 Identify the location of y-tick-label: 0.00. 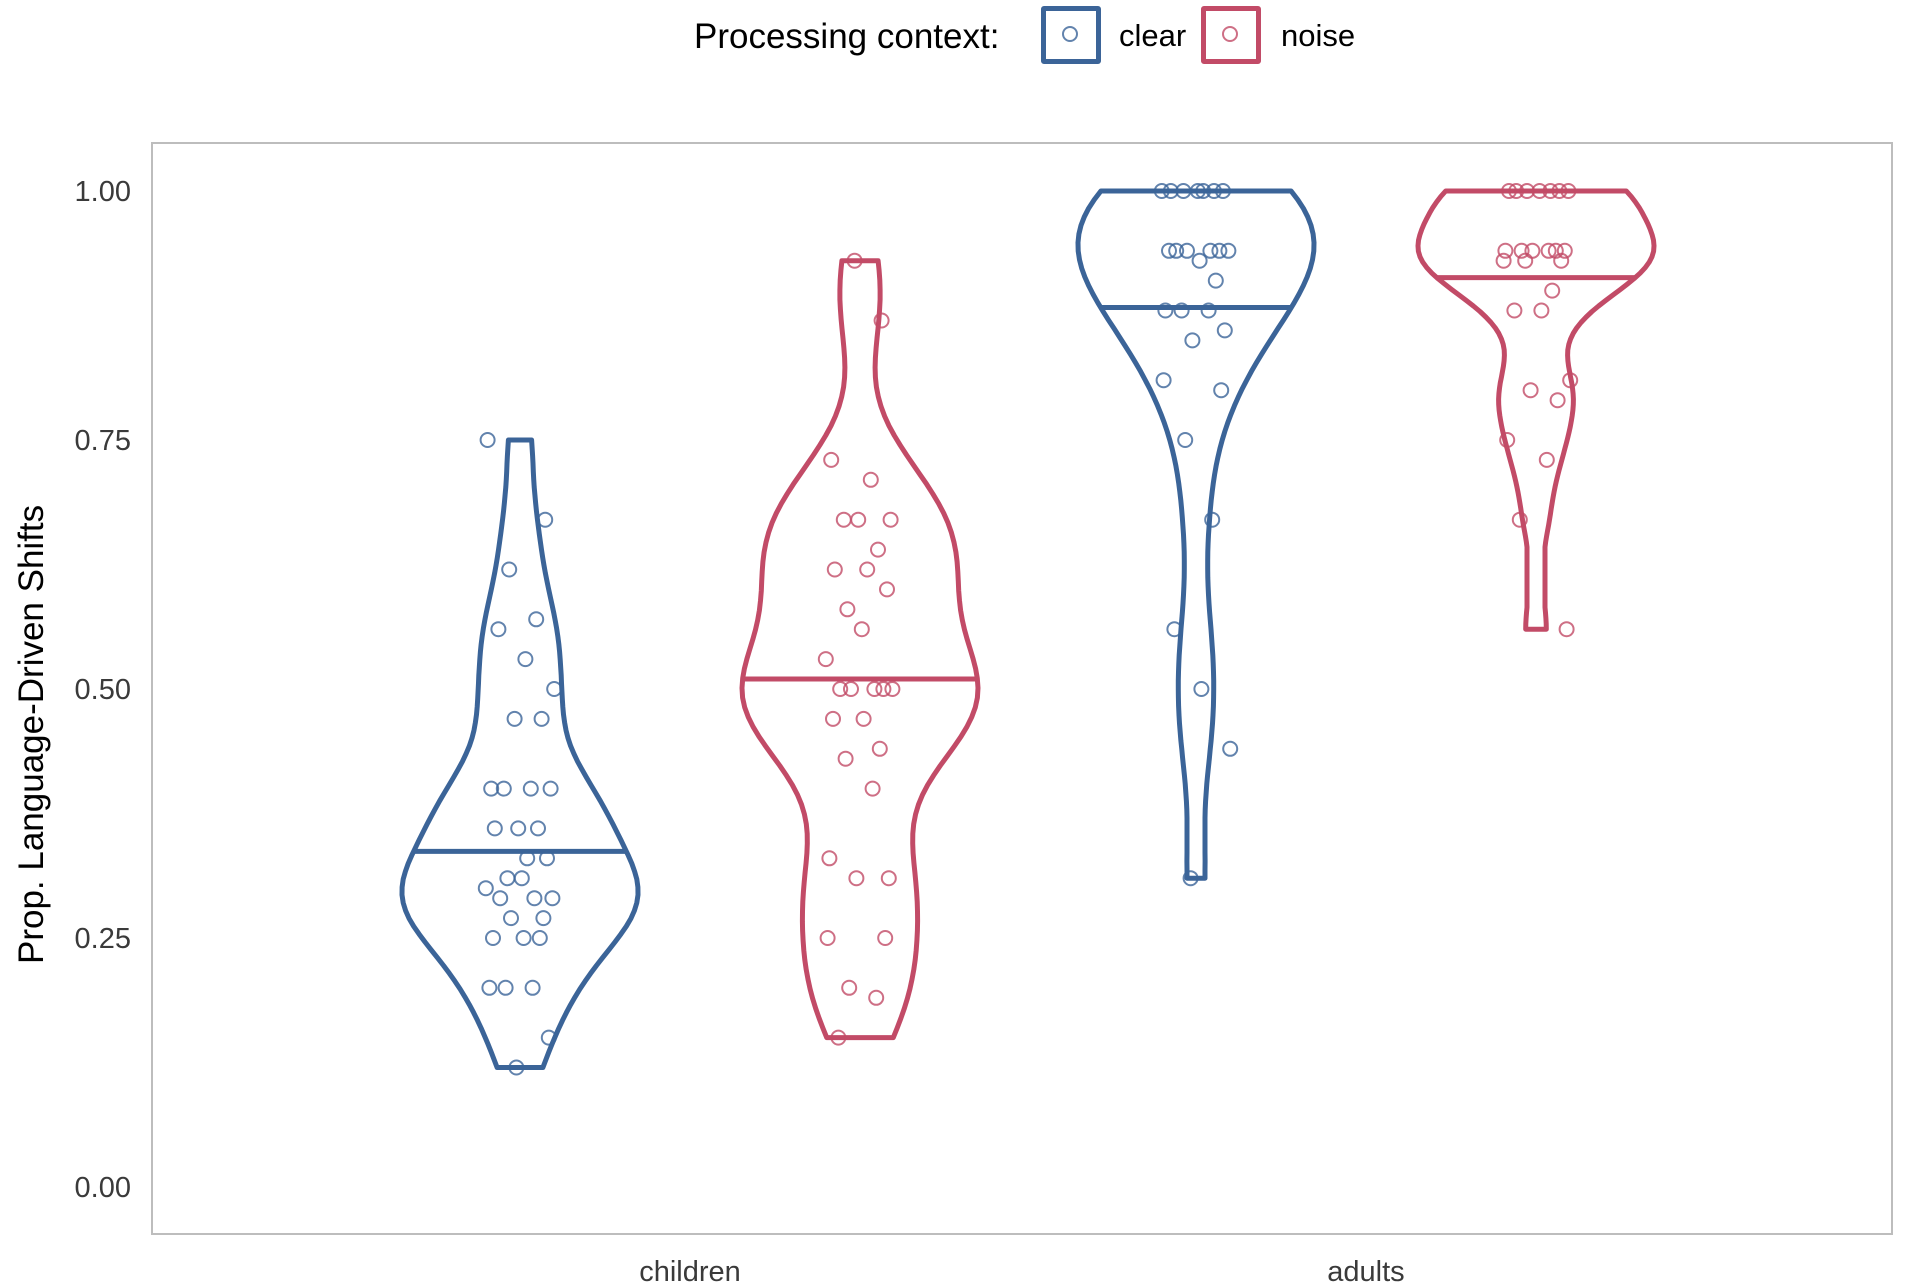
(103, 1188).